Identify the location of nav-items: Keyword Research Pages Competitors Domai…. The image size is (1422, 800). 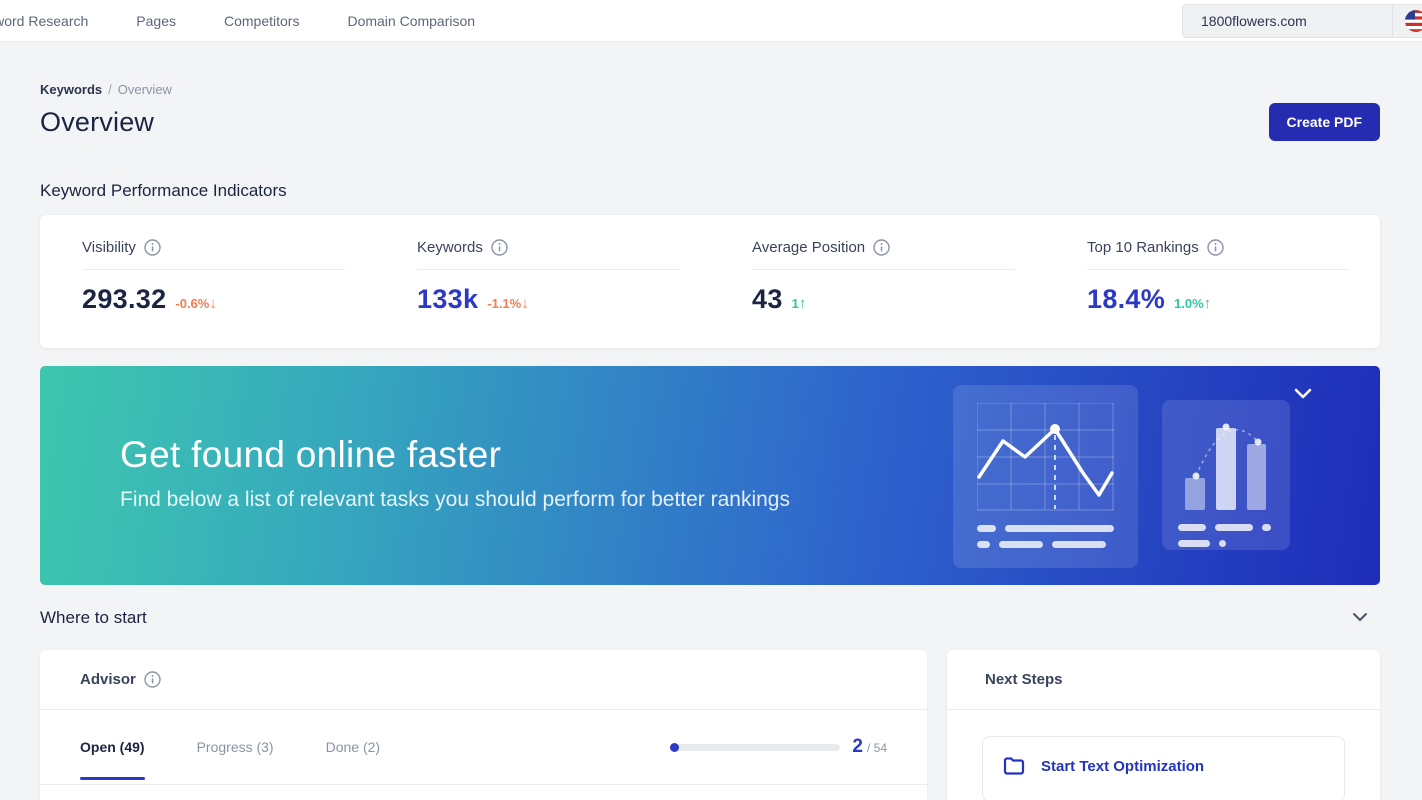
(237, 21).